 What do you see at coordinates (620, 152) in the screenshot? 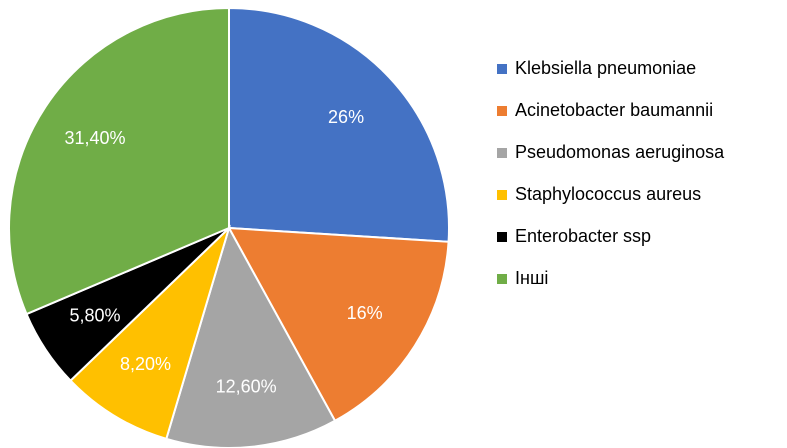
I see `legend-label: Pseudomonas aeruginosa` at bounding box center [620, 152].